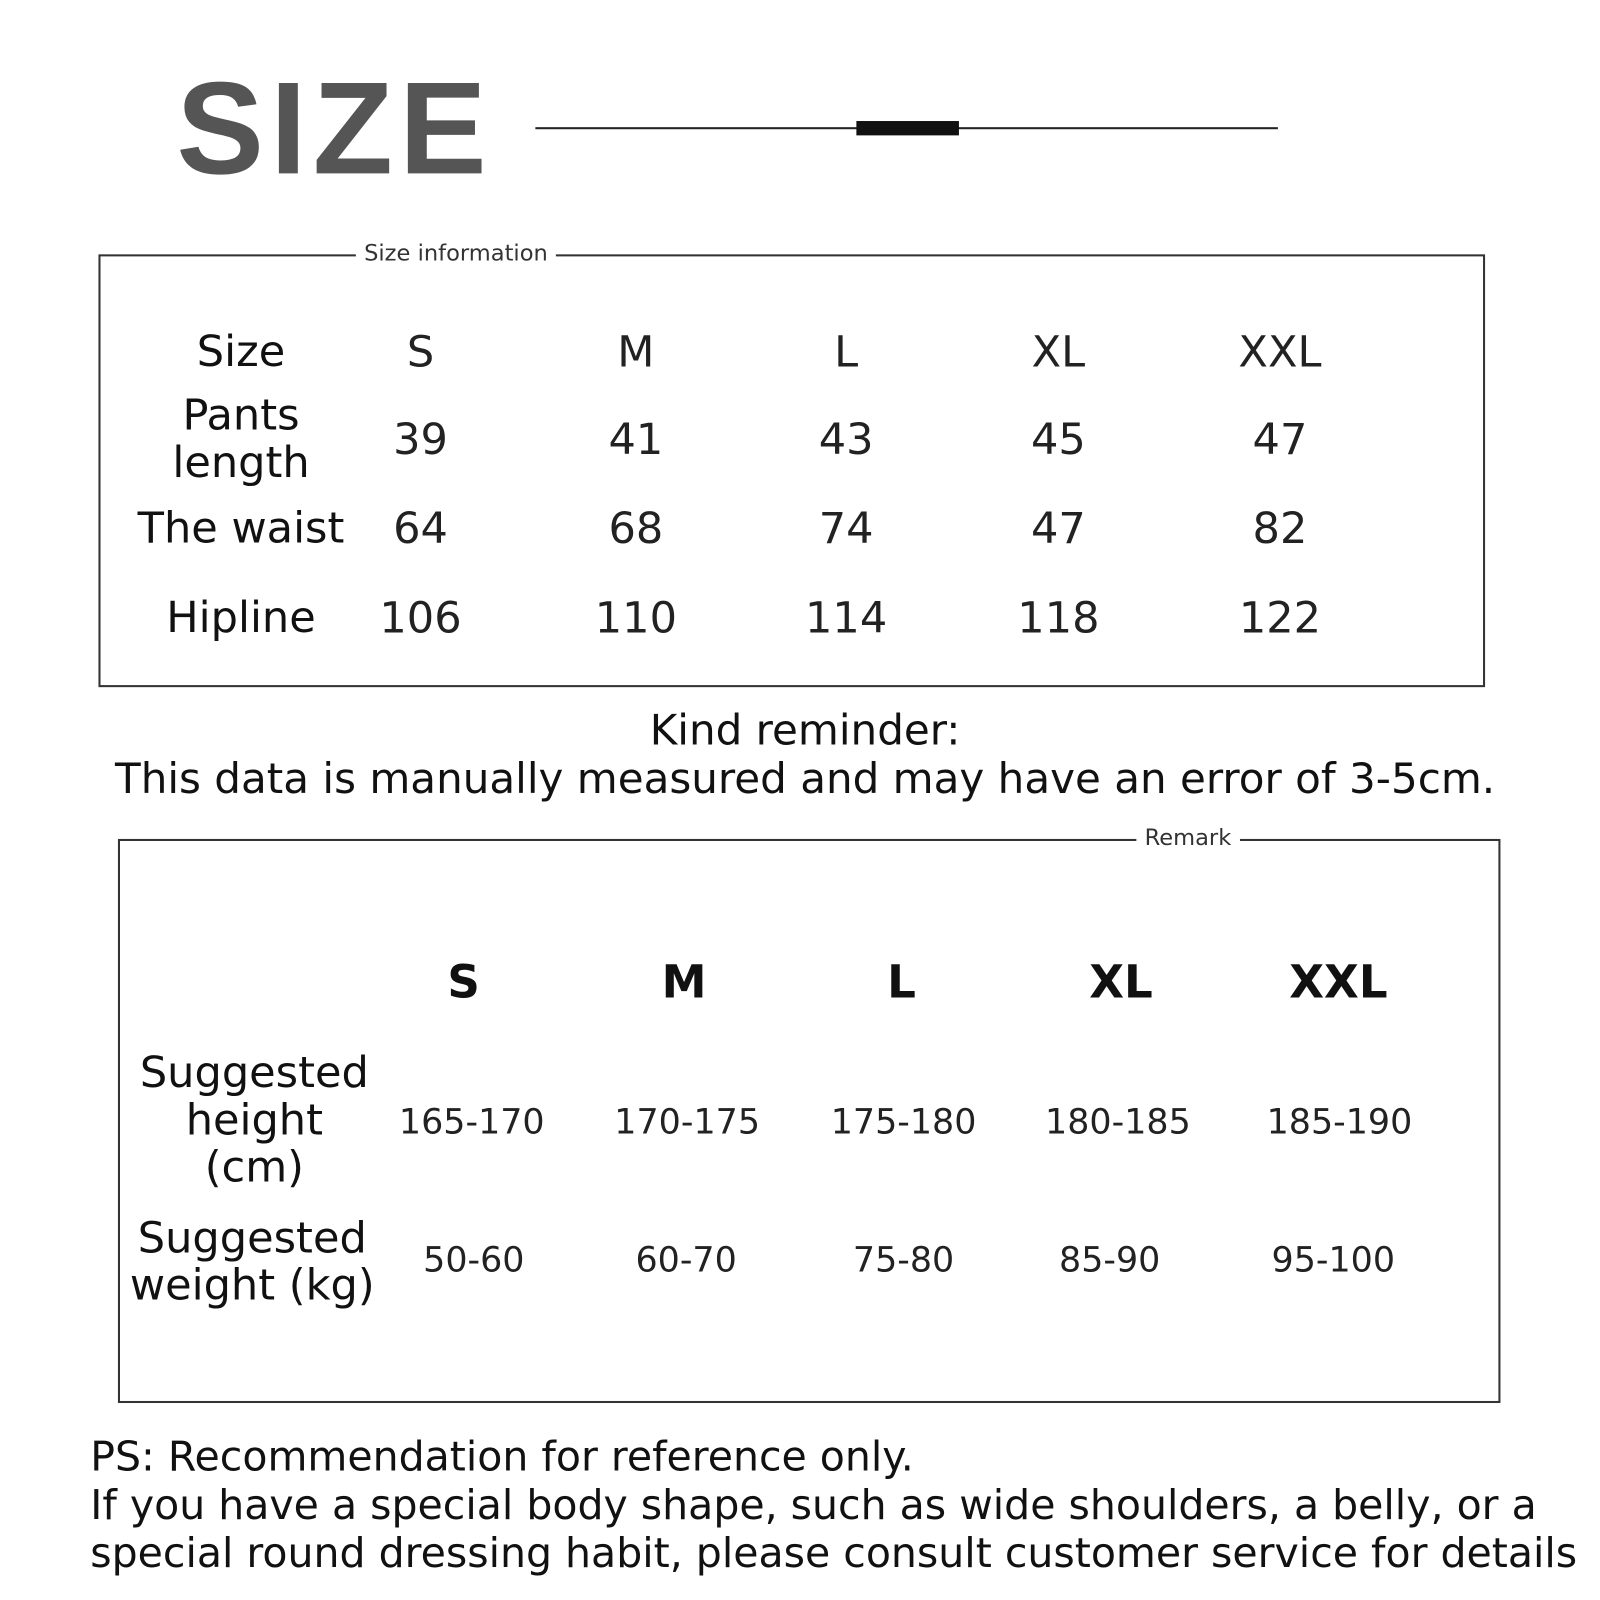 The image size is (1600, 1600). What do you see at coordinates (1188, 838) in the screenshot?
I see `remark-label: Remark` at bounding box center [1188, 838].